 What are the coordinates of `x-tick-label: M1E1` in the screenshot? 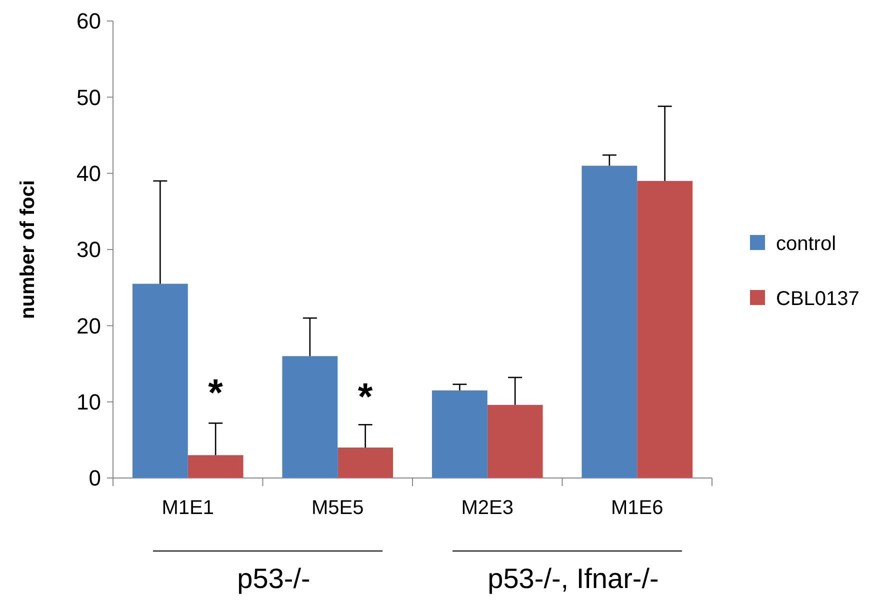 It's located at (188, 508).